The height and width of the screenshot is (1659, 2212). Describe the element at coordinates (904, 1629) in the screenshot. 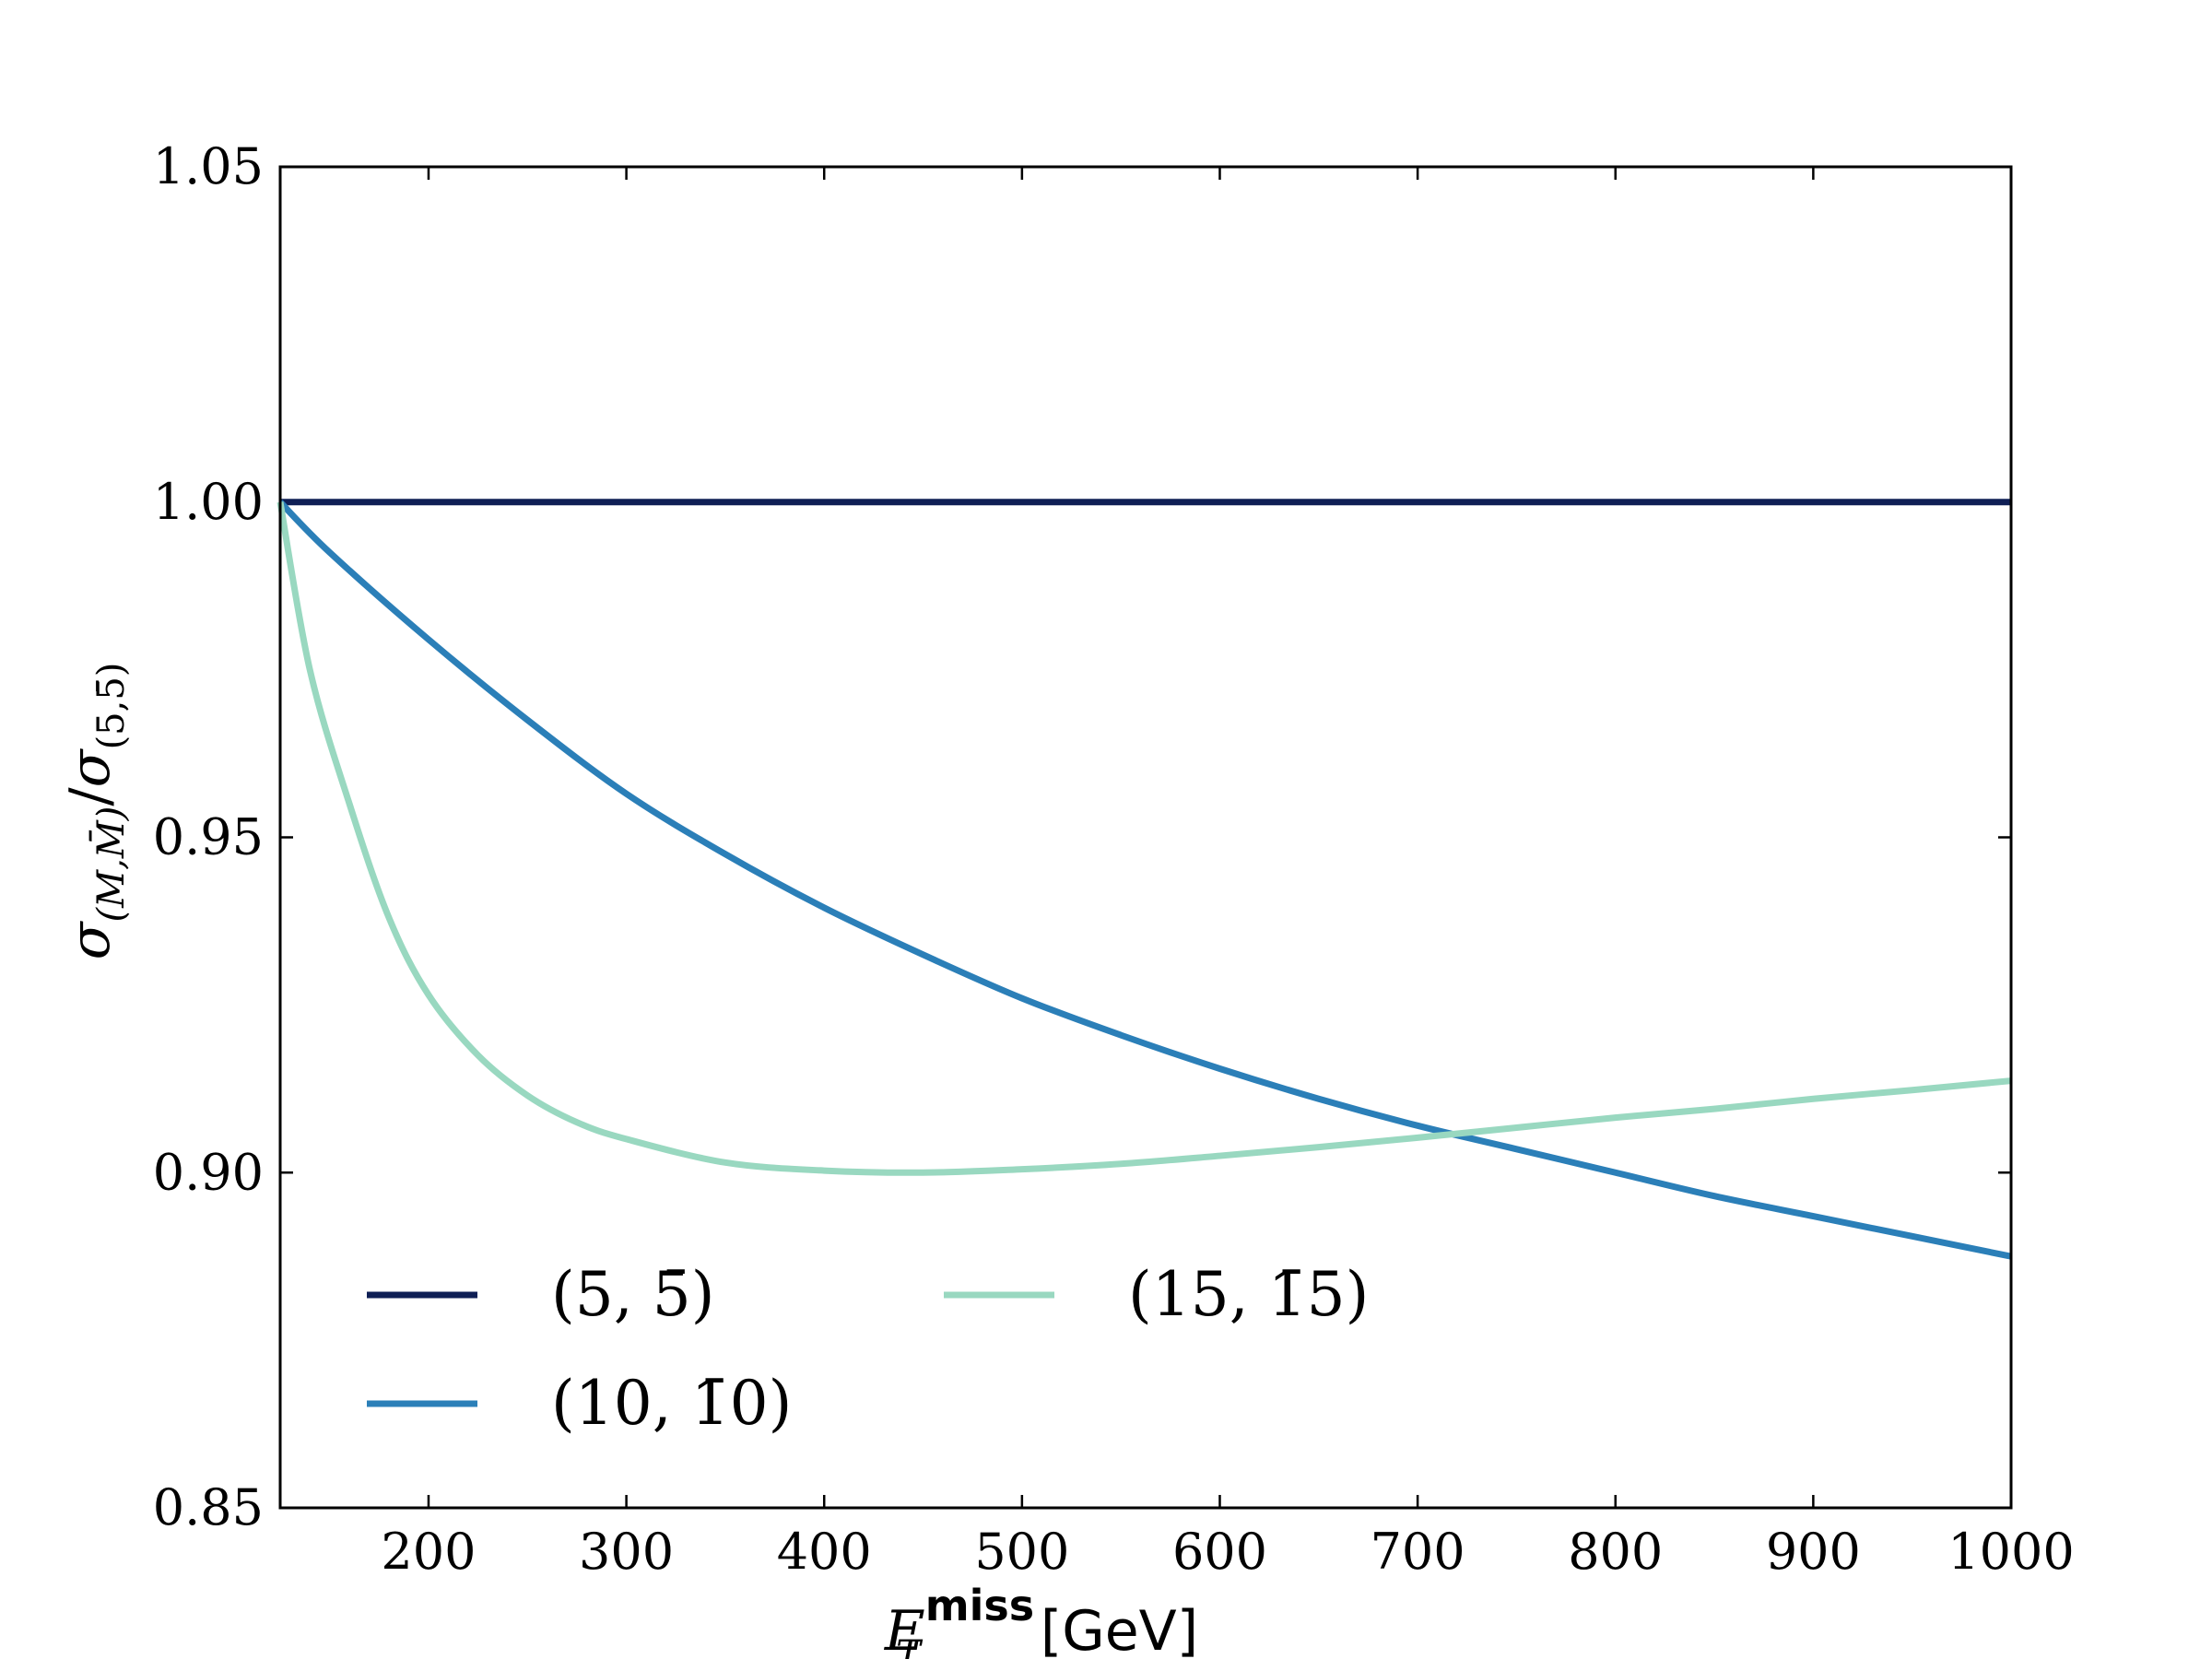

I see `x-axis-symbol: E` at that location.